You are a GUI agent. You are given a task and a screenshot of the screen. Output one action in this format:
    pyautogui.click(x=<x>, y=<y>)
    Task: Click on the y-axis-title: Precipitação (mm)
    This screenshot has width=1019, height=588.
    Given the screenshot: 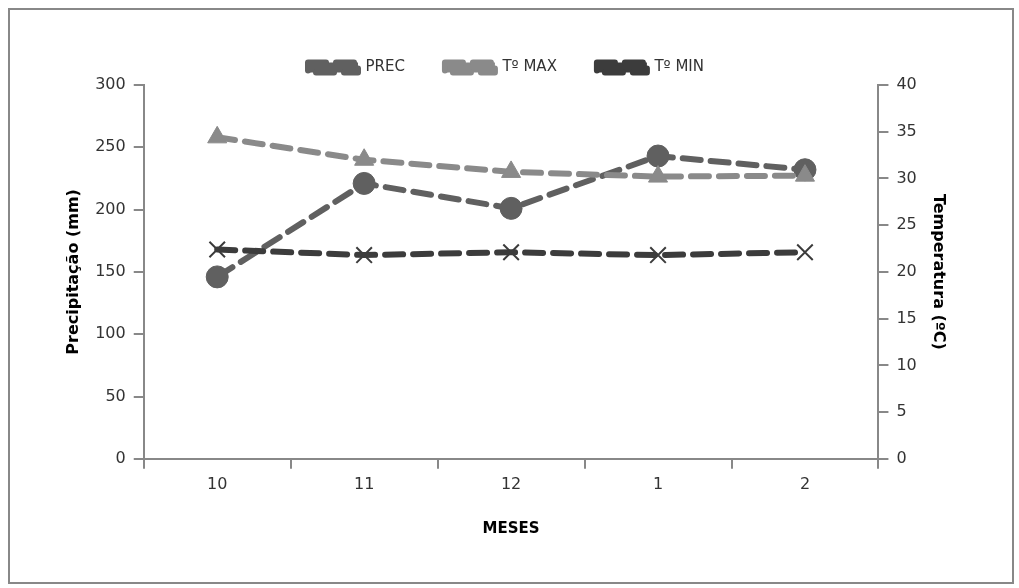 What is the action you would take?
    pyautogui.click(x=72, y=272)
    